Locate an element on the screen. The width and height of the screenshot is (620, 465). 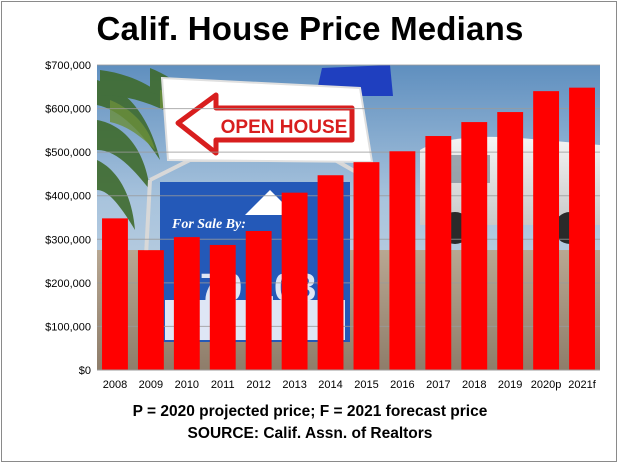
bar-2016 is located at coordinates (402, 260).